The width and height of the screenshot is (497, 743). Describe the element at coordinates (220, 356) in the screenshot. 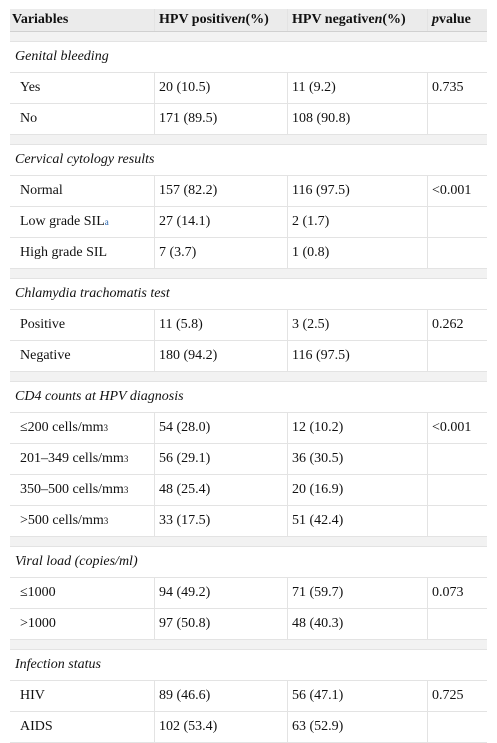

I see `hpv-positive-cell: 180 (94.2)` at that location.